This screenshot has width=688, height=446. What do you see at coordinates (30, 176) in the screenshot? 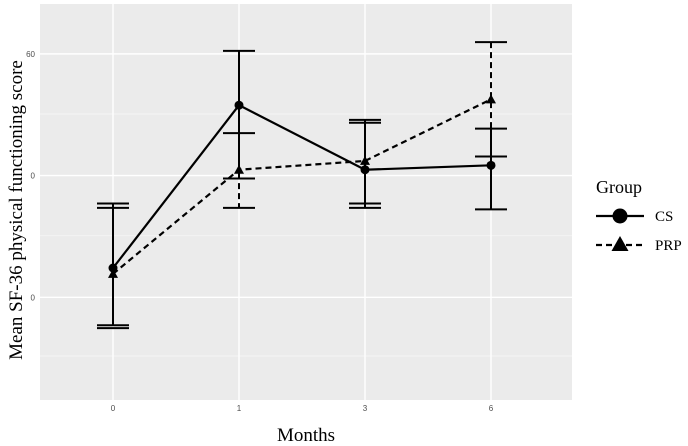
I see `y-tick-labels: 0 0 60` at bounding box center [30, 176].